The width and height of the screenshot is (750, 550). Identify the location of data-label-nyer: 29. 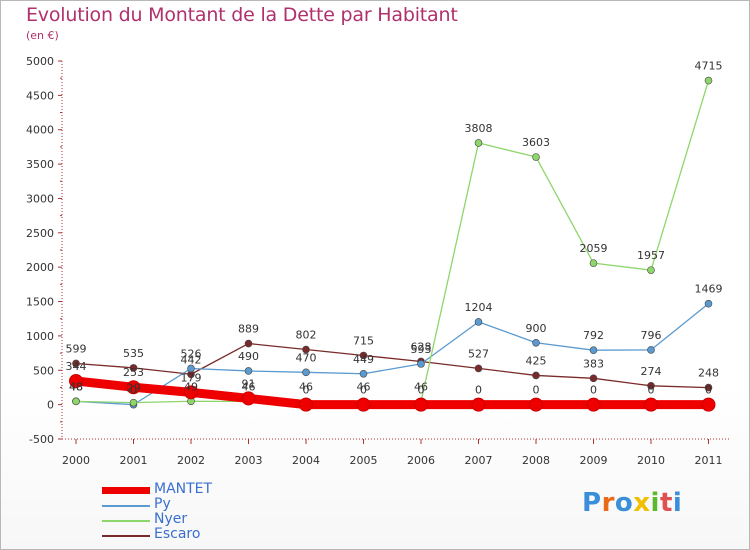
(134, 388).